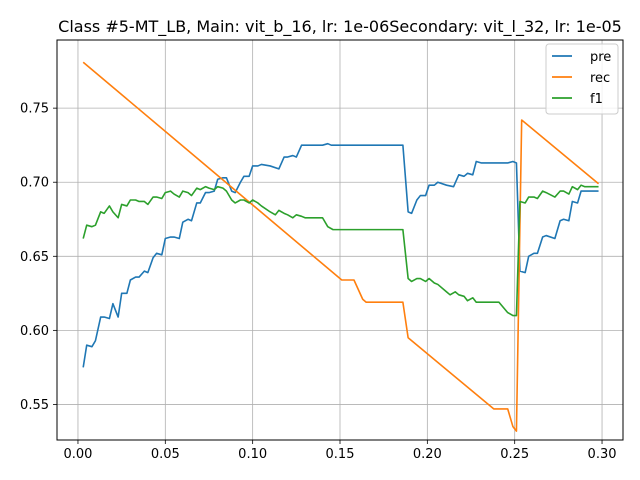 The height and width of the screenshot is (480, 640). I want to click on y-tick-label: 0.75, so click(34, 109).